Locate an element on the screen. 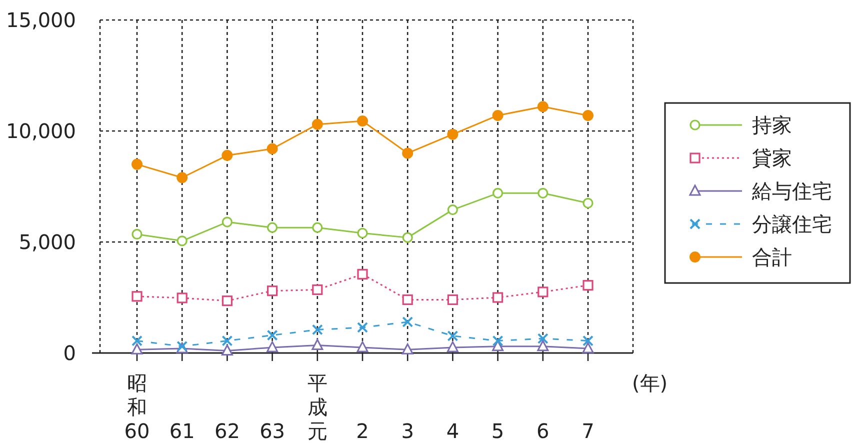 The width and height of the screenshot is (853, 443). legend-label: 分譲住宅 is located at coordinates (792, 224).